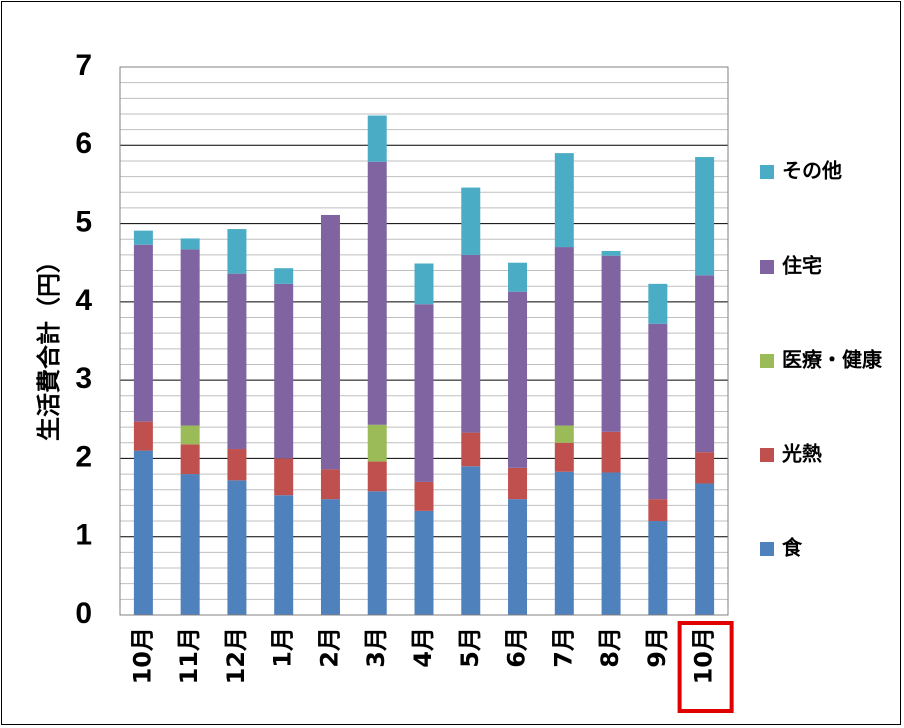  What do you see at coordinates (283, 647) in the screenshot?
I see `x-tick-label: 1月` at bounding box center [283, 647].